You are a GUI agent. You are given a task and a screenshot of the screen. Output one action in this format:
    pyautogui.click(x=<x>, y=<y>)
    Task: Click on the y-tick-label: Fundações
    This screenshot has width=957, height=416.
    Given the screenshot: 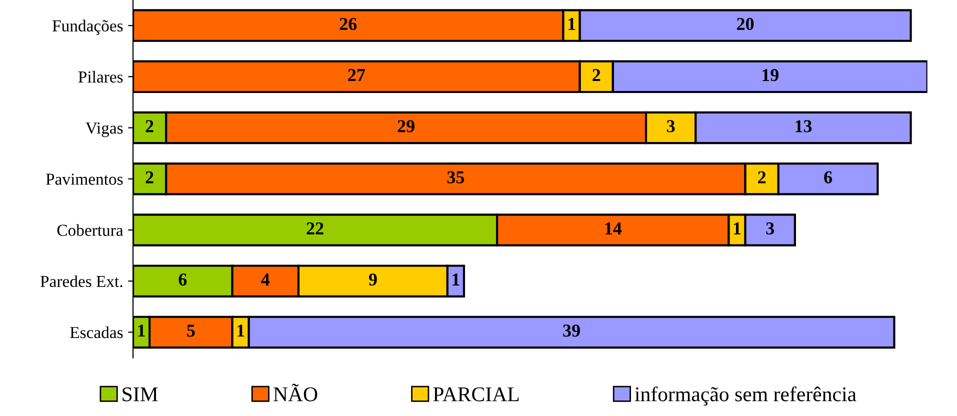 What is the action you would take?
    pyautogui.click(x=87, y=27)
    